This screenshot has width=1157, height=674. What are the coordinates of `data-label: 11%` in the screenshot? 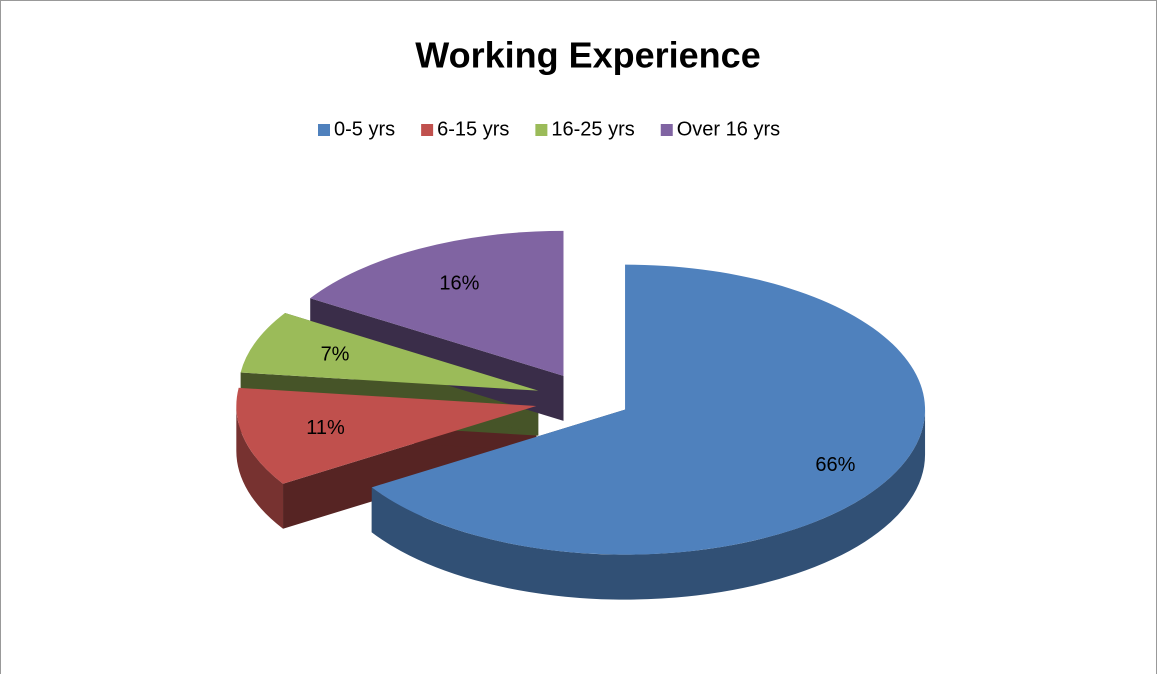 It's located at (325, 428).